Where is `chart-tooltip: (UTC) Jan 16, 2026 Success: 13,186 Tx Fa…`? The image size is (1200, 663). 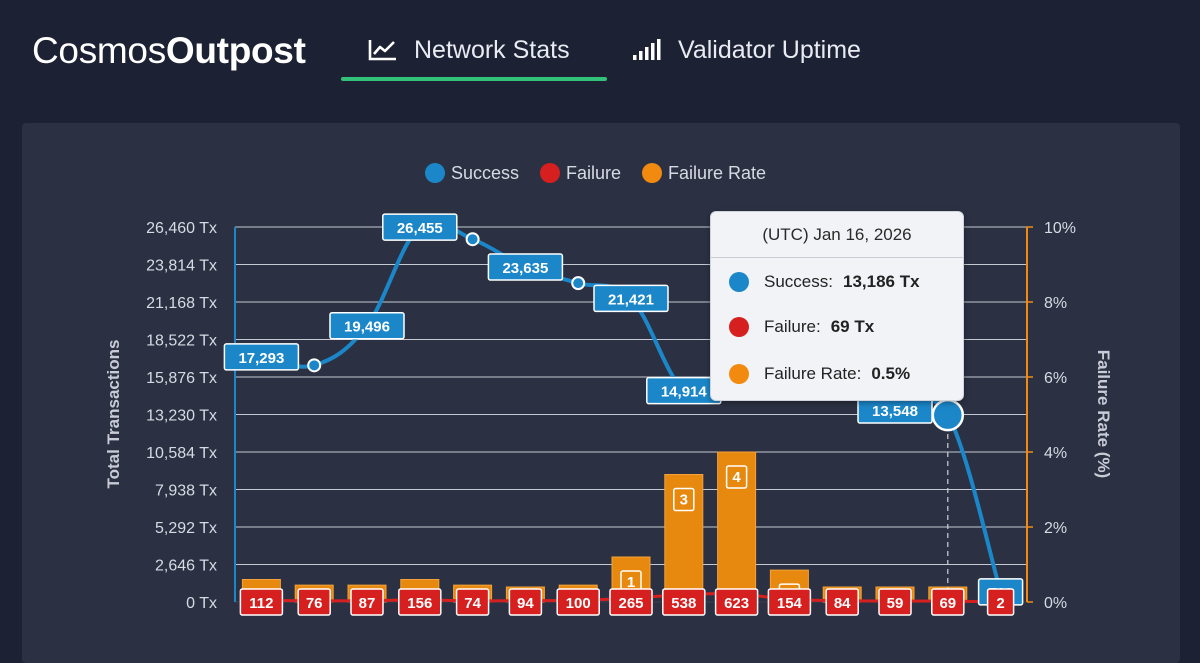 chart-tooltip: (UTC) Jan 16, 2026 Success: 13,186 Tx Fa… is located at coordinates (837, 306).